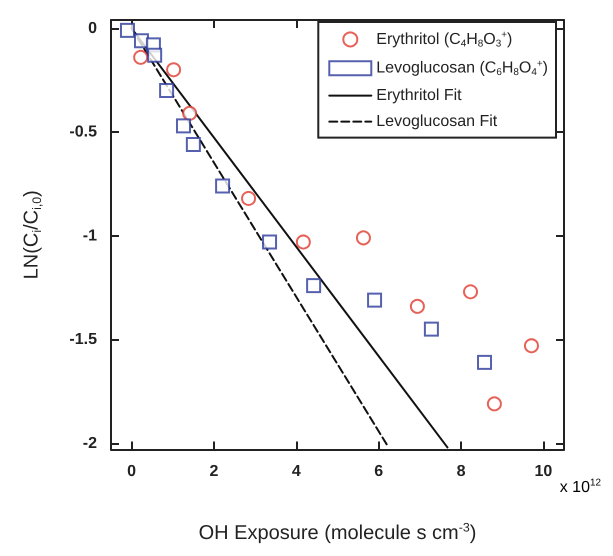  What do you see at coordinates (131, 471) in the screenshot?
I see `x-tick-label: 0` at bounding box center [131, 471].